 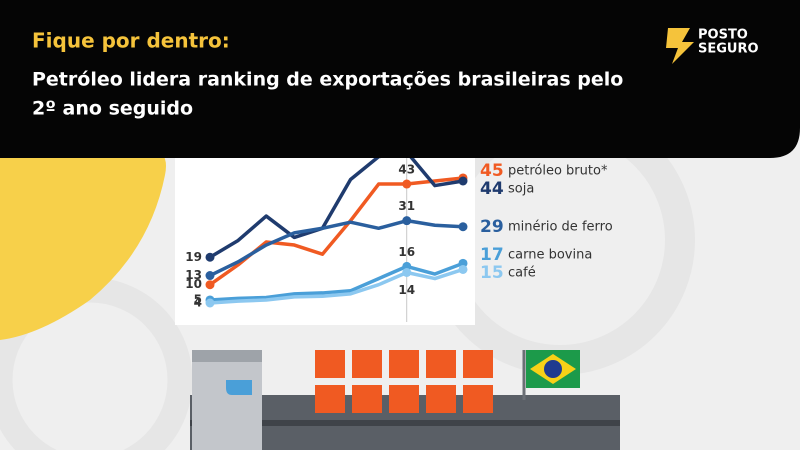 What do you see at coordinates (728, 49) in the screenshot?
I see `logo-text: SEGURO` at bounding box center [728, 49].